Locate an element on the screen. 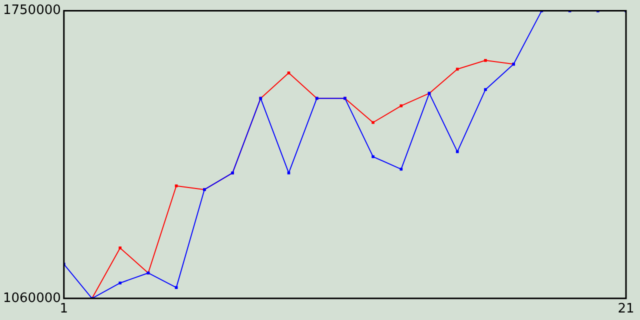 The image size is (640, 320). x-tick-label: 21 is located at coordinates (626, 309).